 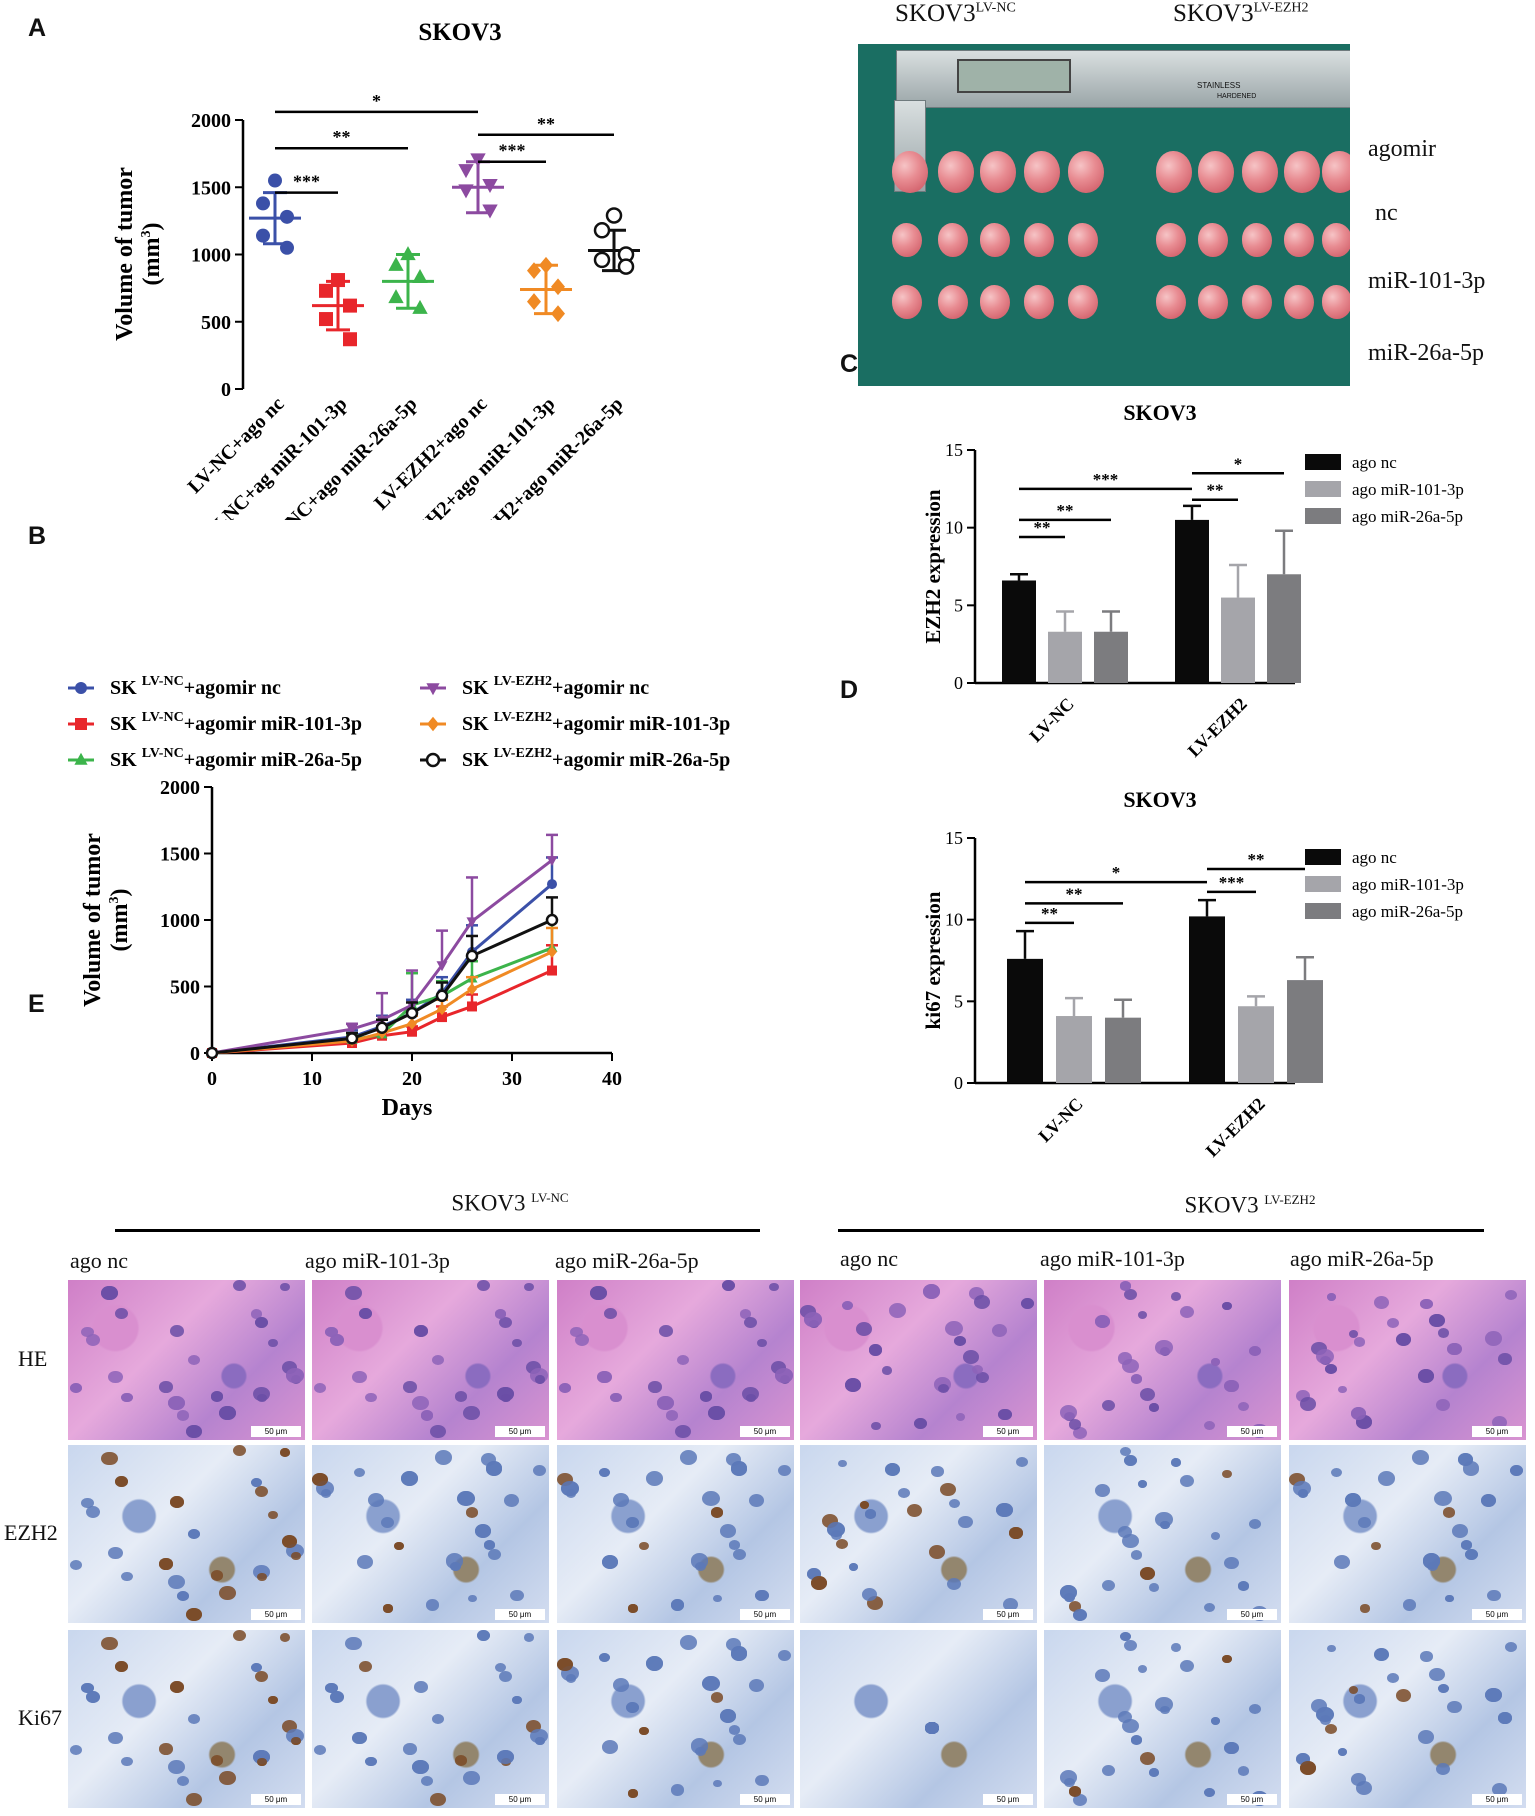 I want to click on y-axis-label: Volume of tumor(mm3), so click(x=106, y=920).